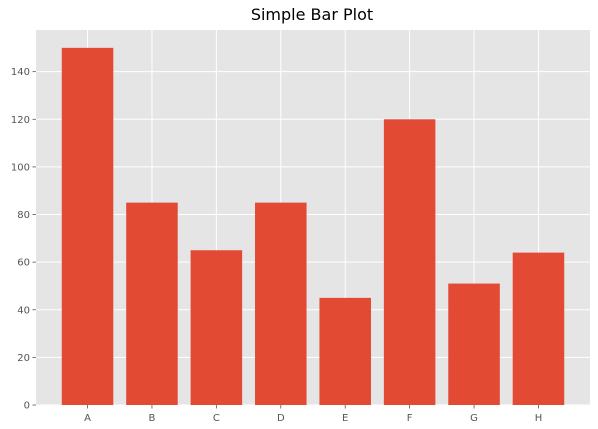 Image resolution: width=598 pixels, height=429 pixels. I want to click on bar-H, so click(538, 328).